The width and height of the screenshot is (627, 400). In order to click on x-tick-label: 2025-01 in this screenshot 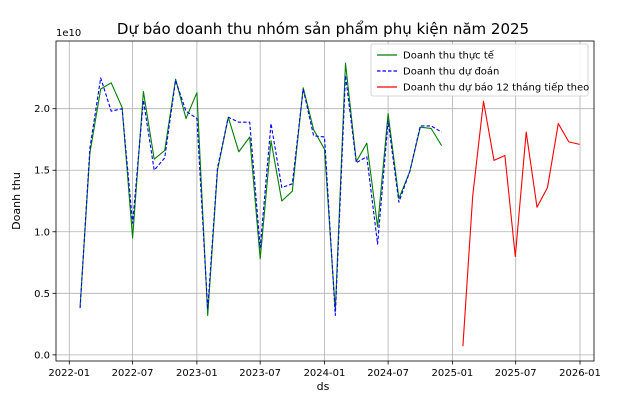, I will do `click(453, 373)`.